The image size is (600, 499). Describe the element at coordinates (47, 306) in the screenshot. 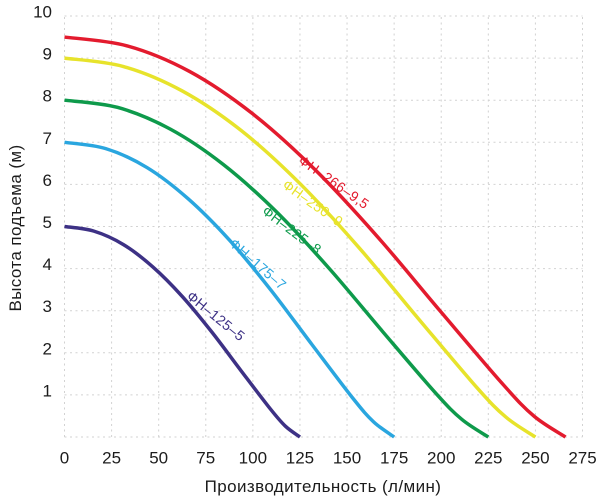

I see `y-tick-label: 3` at that location.